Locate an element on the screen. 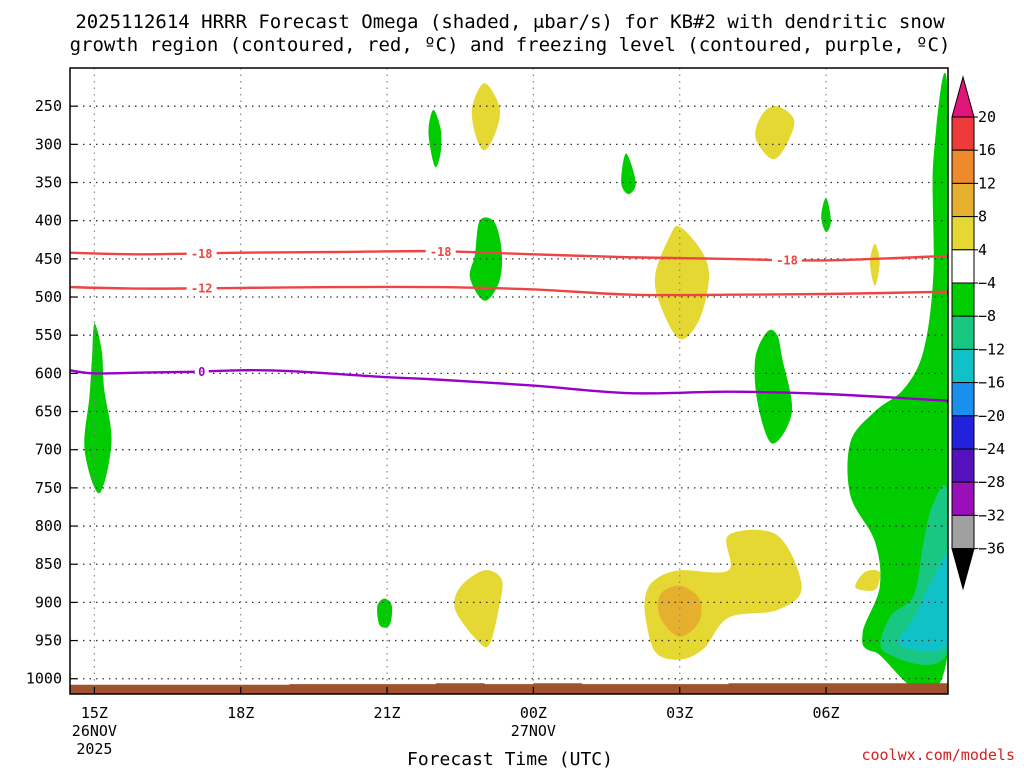 Image resolution: width=1024 pixels, height=768 pixels. colorbar-label-11: −28 is located at coordinates (991, 482).